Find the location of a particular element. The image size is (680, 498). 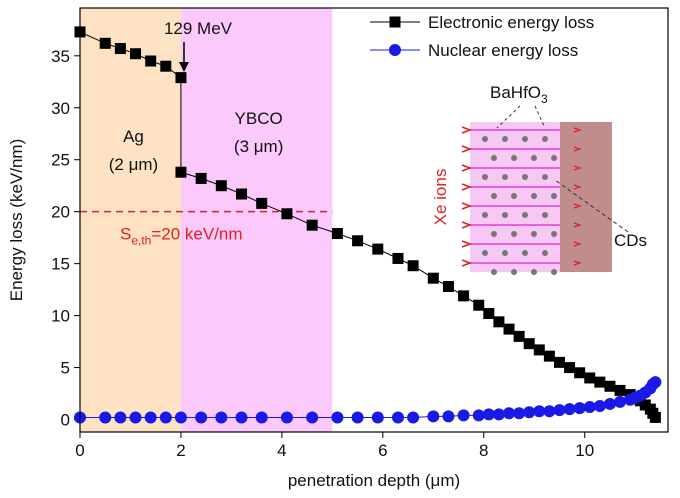

threshold-label: Se,th=20 keV/nm is located at coordinates (181, 236).